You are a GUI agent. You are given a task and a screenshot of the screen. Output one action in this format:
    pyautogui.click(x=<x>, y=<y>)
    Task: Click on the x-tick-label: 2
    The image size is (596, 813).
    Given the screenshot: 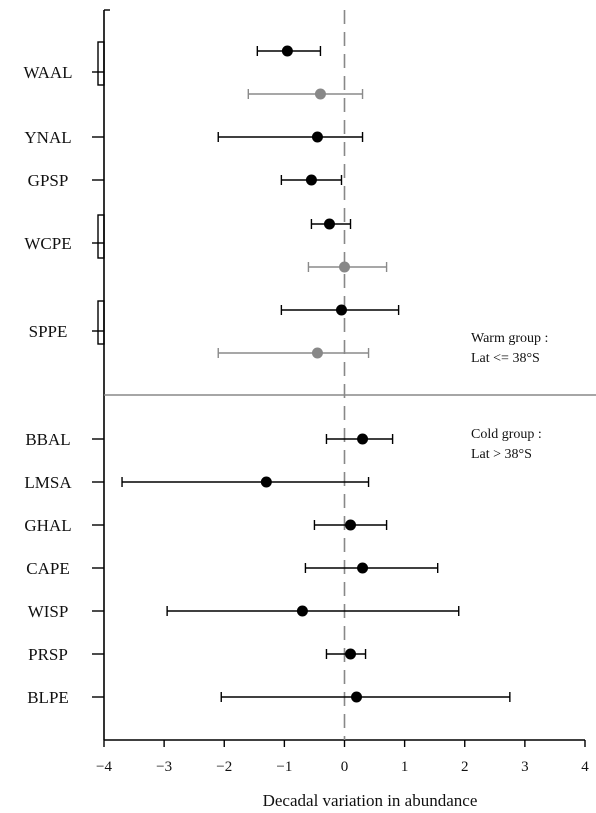 What is the action you would take?
    pyautogui.click(x=465, y=767)
    